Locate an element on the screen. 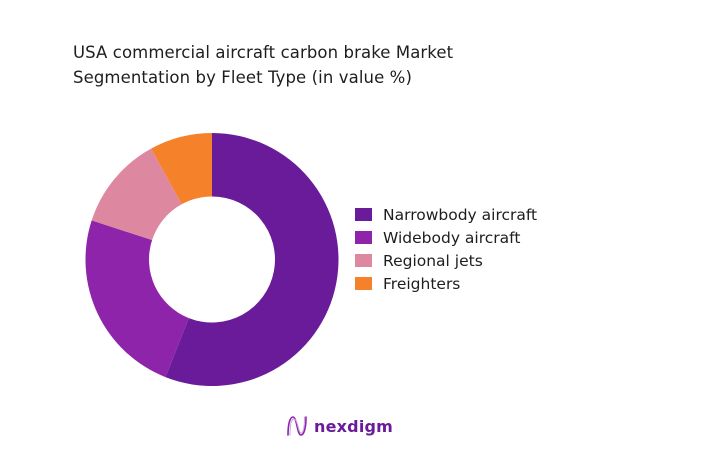 This screenshot has height=458, width=710. legend-item-narrowbody: Narrowbody aircraft is located at coordinates (446, 214).